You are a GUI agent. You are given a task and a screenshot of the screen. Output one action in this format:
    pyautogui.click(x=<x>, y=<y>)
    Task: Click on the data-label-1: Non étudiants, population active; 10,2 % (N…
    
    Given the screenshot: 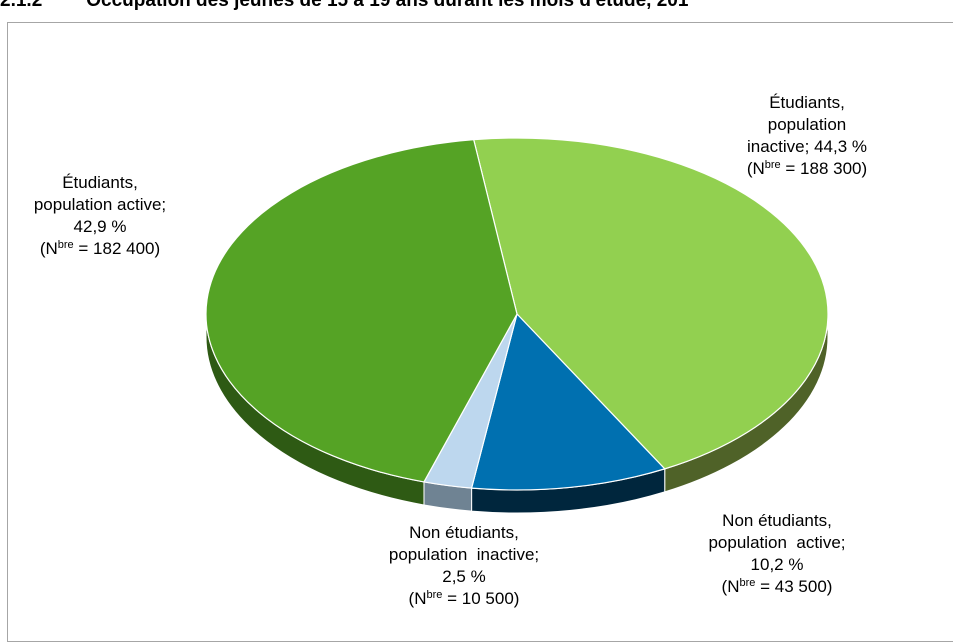 What is the action you would take?
    pyautogui.click(x=776, y=553)
    